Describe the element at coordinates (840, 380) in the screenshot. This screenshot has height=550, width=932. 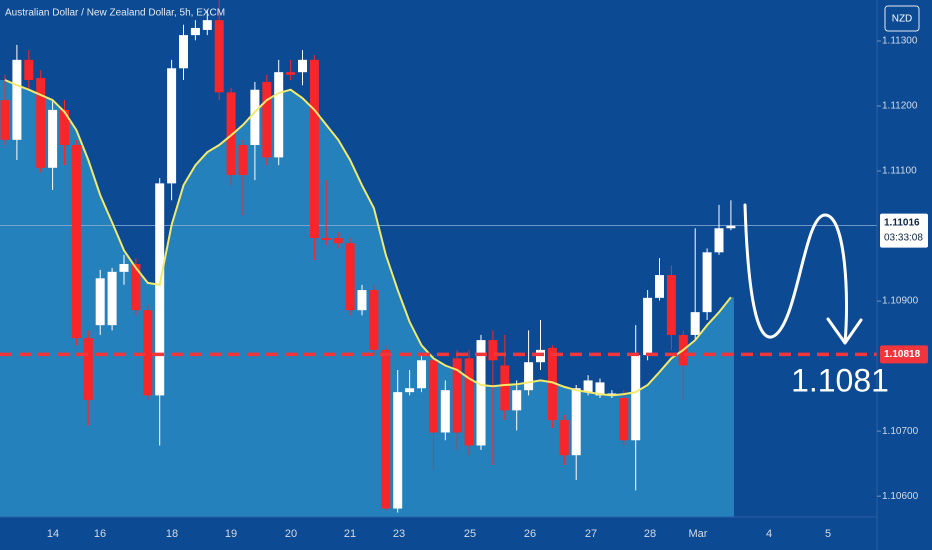
I see `annotation: 1.1081` at that location.